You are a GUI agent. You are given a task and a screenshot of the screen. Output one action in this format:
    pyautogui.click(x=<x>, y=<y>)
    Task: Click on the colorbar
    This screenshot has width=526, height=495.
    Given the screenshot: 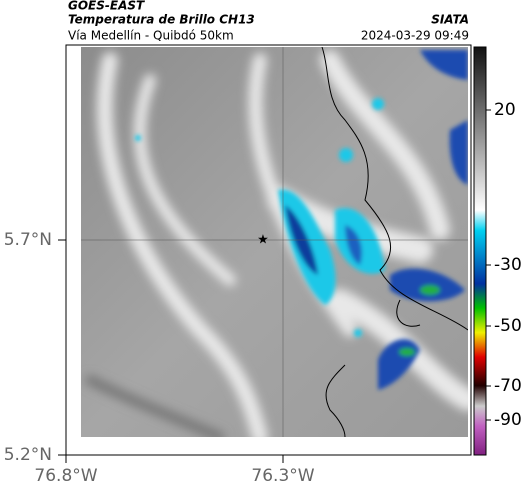 What is the action you would take?
    pyautogui.click(x=480, y=251)
    